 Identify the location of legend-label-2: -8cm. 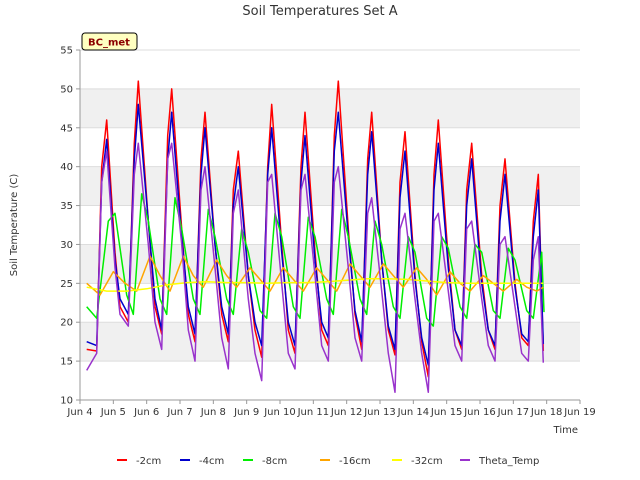
(274, 461).